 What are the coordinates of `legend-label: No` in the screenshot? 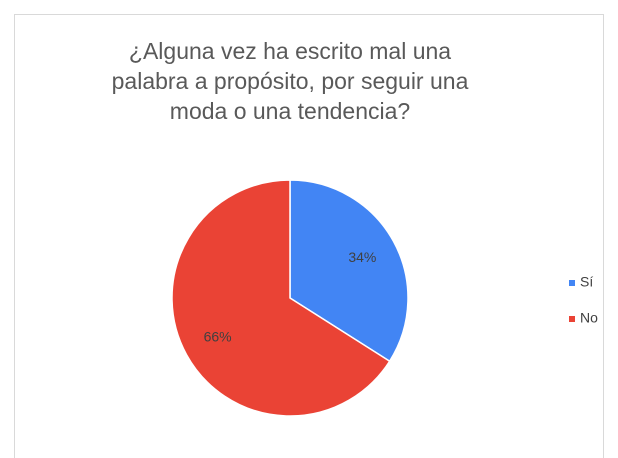 It's located at (589, 318).